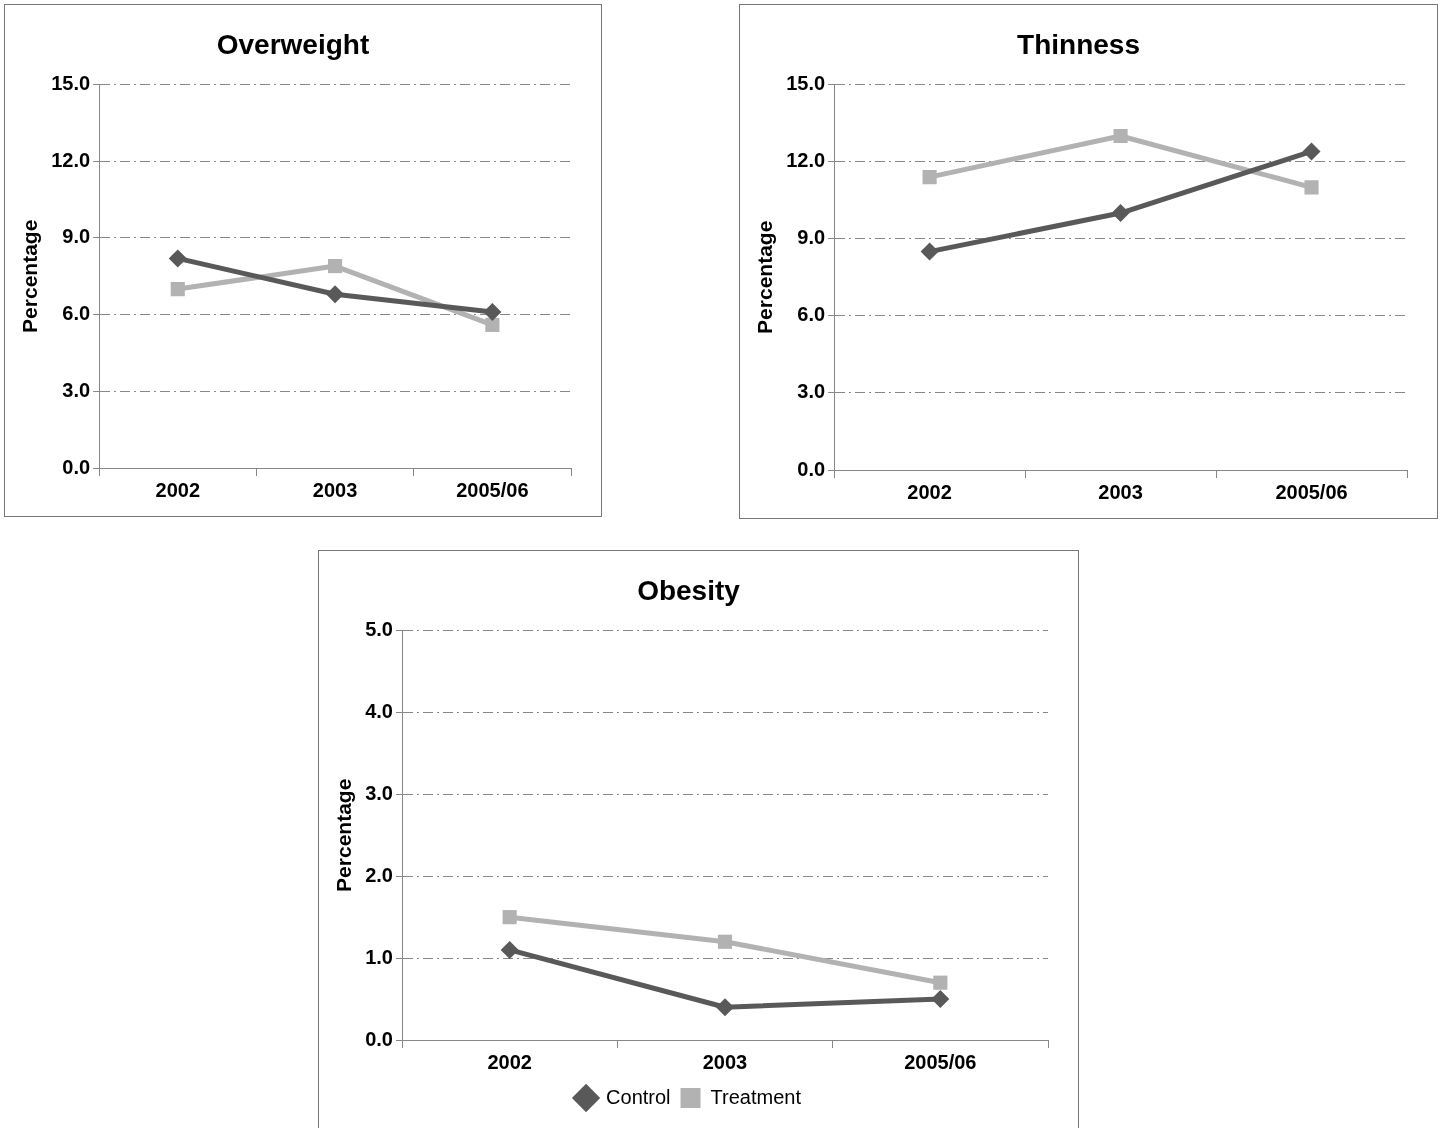 The width and height of the screenshot is (1442, 1128). I want to click on chart-title: Thinness, so click(1078, 44).